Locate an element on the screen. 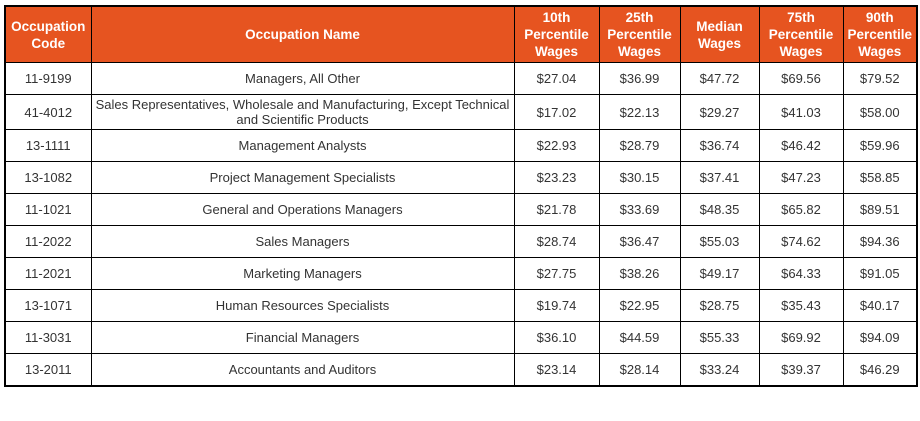 This screenshot has height=421, width=920. column-header-90th-percentile-wages: 90th Percentile Wages is located at coordinates (880, 34).